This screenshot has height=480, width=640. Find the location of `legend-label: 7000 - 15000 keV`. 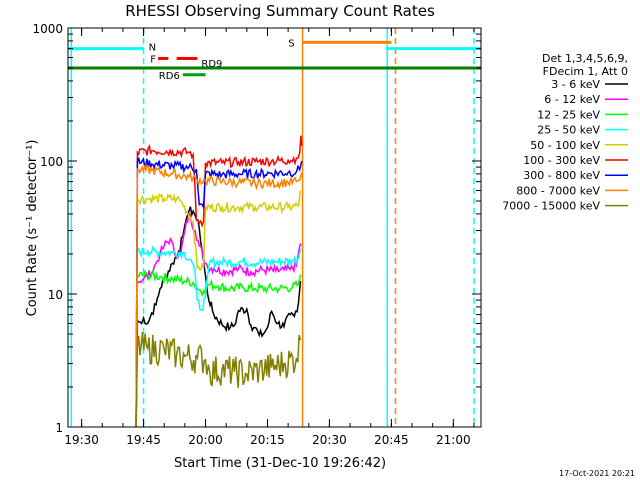

legend-label: 7000 - 15000 keV is located at coordinates (551, 206).